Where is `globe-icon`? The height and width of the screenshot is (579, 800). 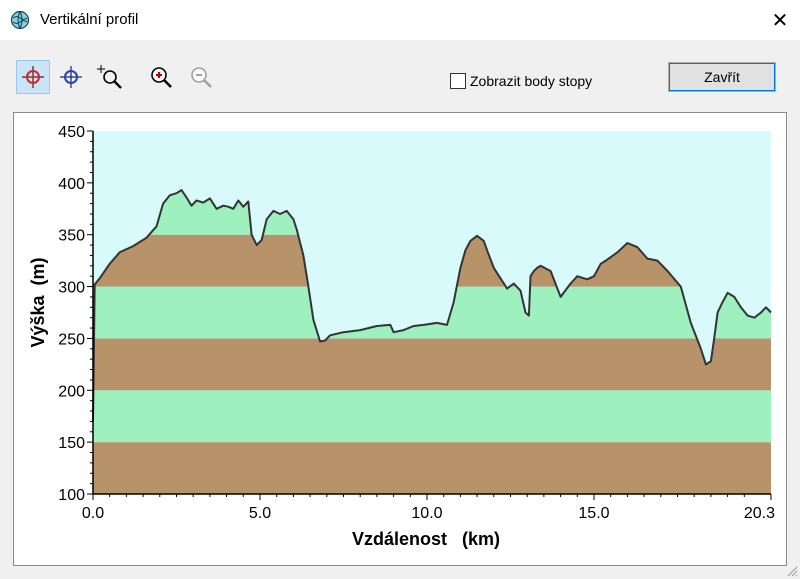 globe-icon is located at coordinates (20, 20).